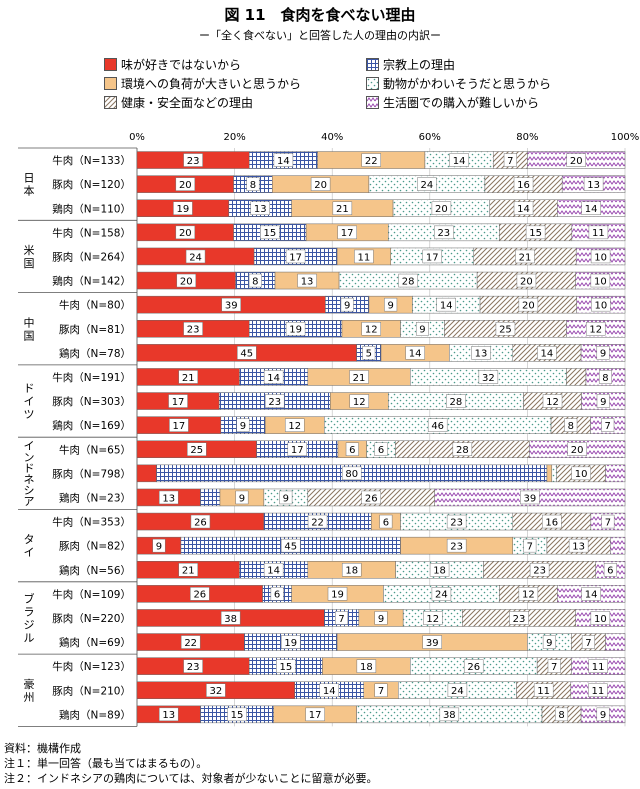  I want to click on legend-item: 生活圏での購入が難しいから, so click(452, 102).